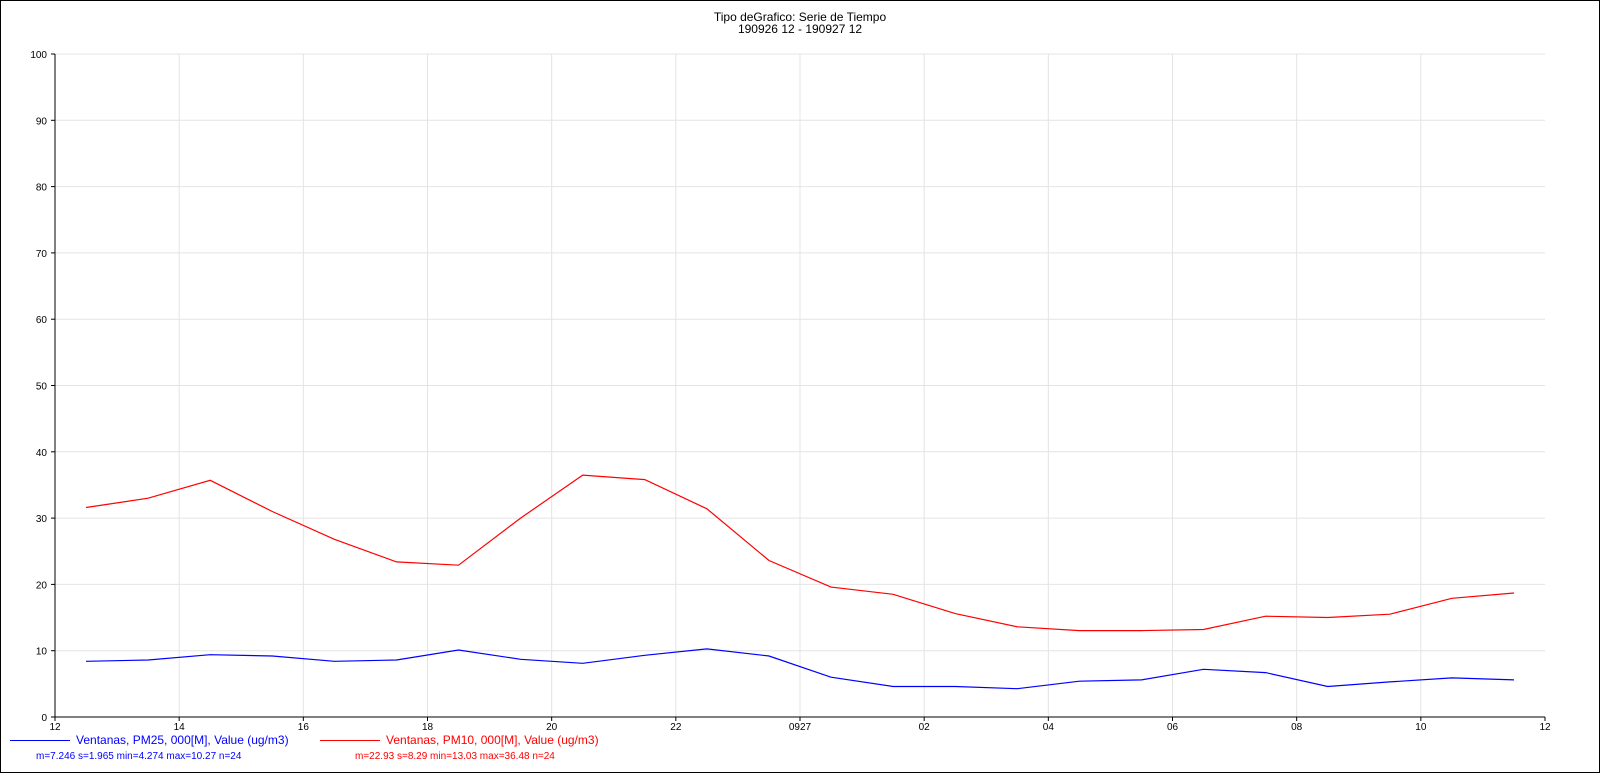  I want to click on y-tick-label: 70, so click(42, 254).